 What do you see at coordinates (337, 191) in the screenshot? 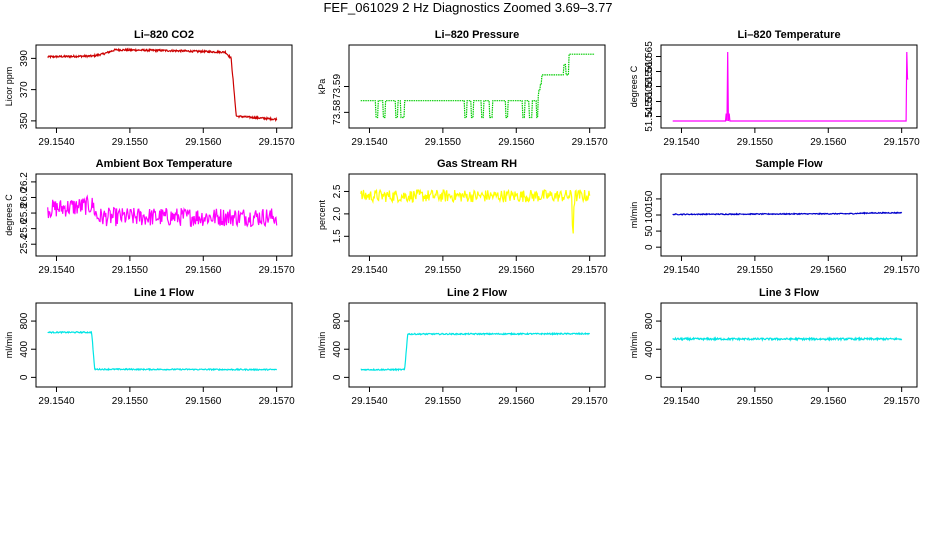
I see `y-tick-label: 2.5` at bounding box center [337, 191].